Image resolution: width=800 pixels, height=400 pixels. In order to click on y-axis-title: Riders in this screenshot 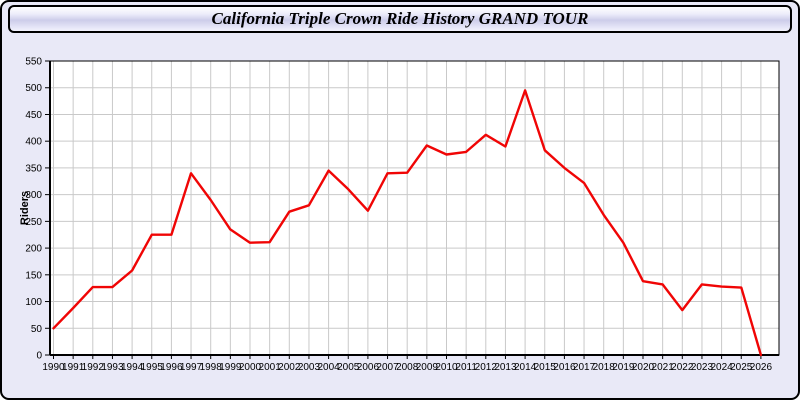, I will do `click(25, 208)`.